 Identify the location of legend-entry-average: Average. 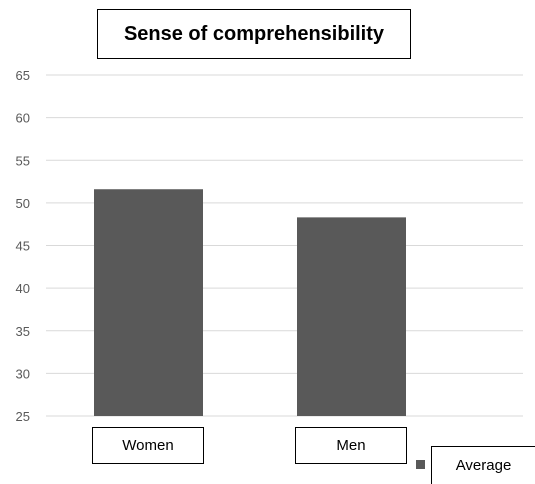
(483, 465).